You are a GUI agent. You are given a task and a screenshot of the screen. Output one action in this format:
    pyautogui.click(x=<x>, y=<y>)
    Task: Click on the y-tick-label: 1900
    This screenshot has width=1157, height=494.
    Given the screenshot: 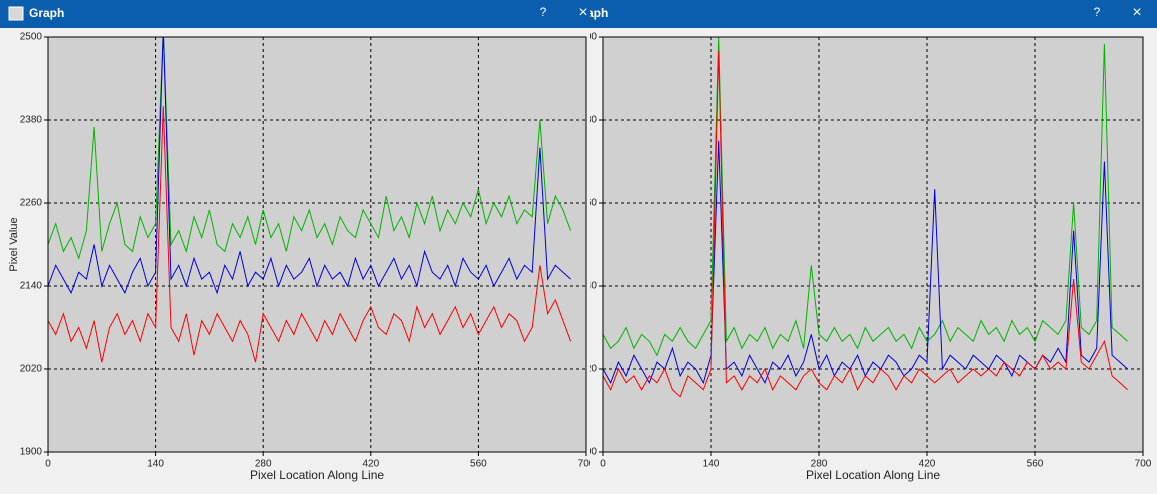 What is the action you would take?
    pyautogui.click(x=31, y=452)
    